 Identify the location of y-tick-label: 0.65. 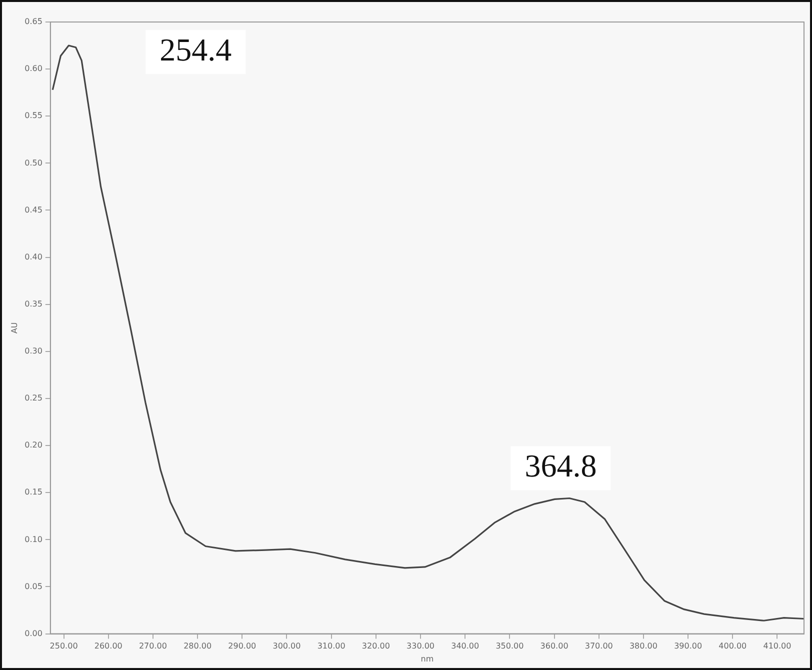
(33, 21).